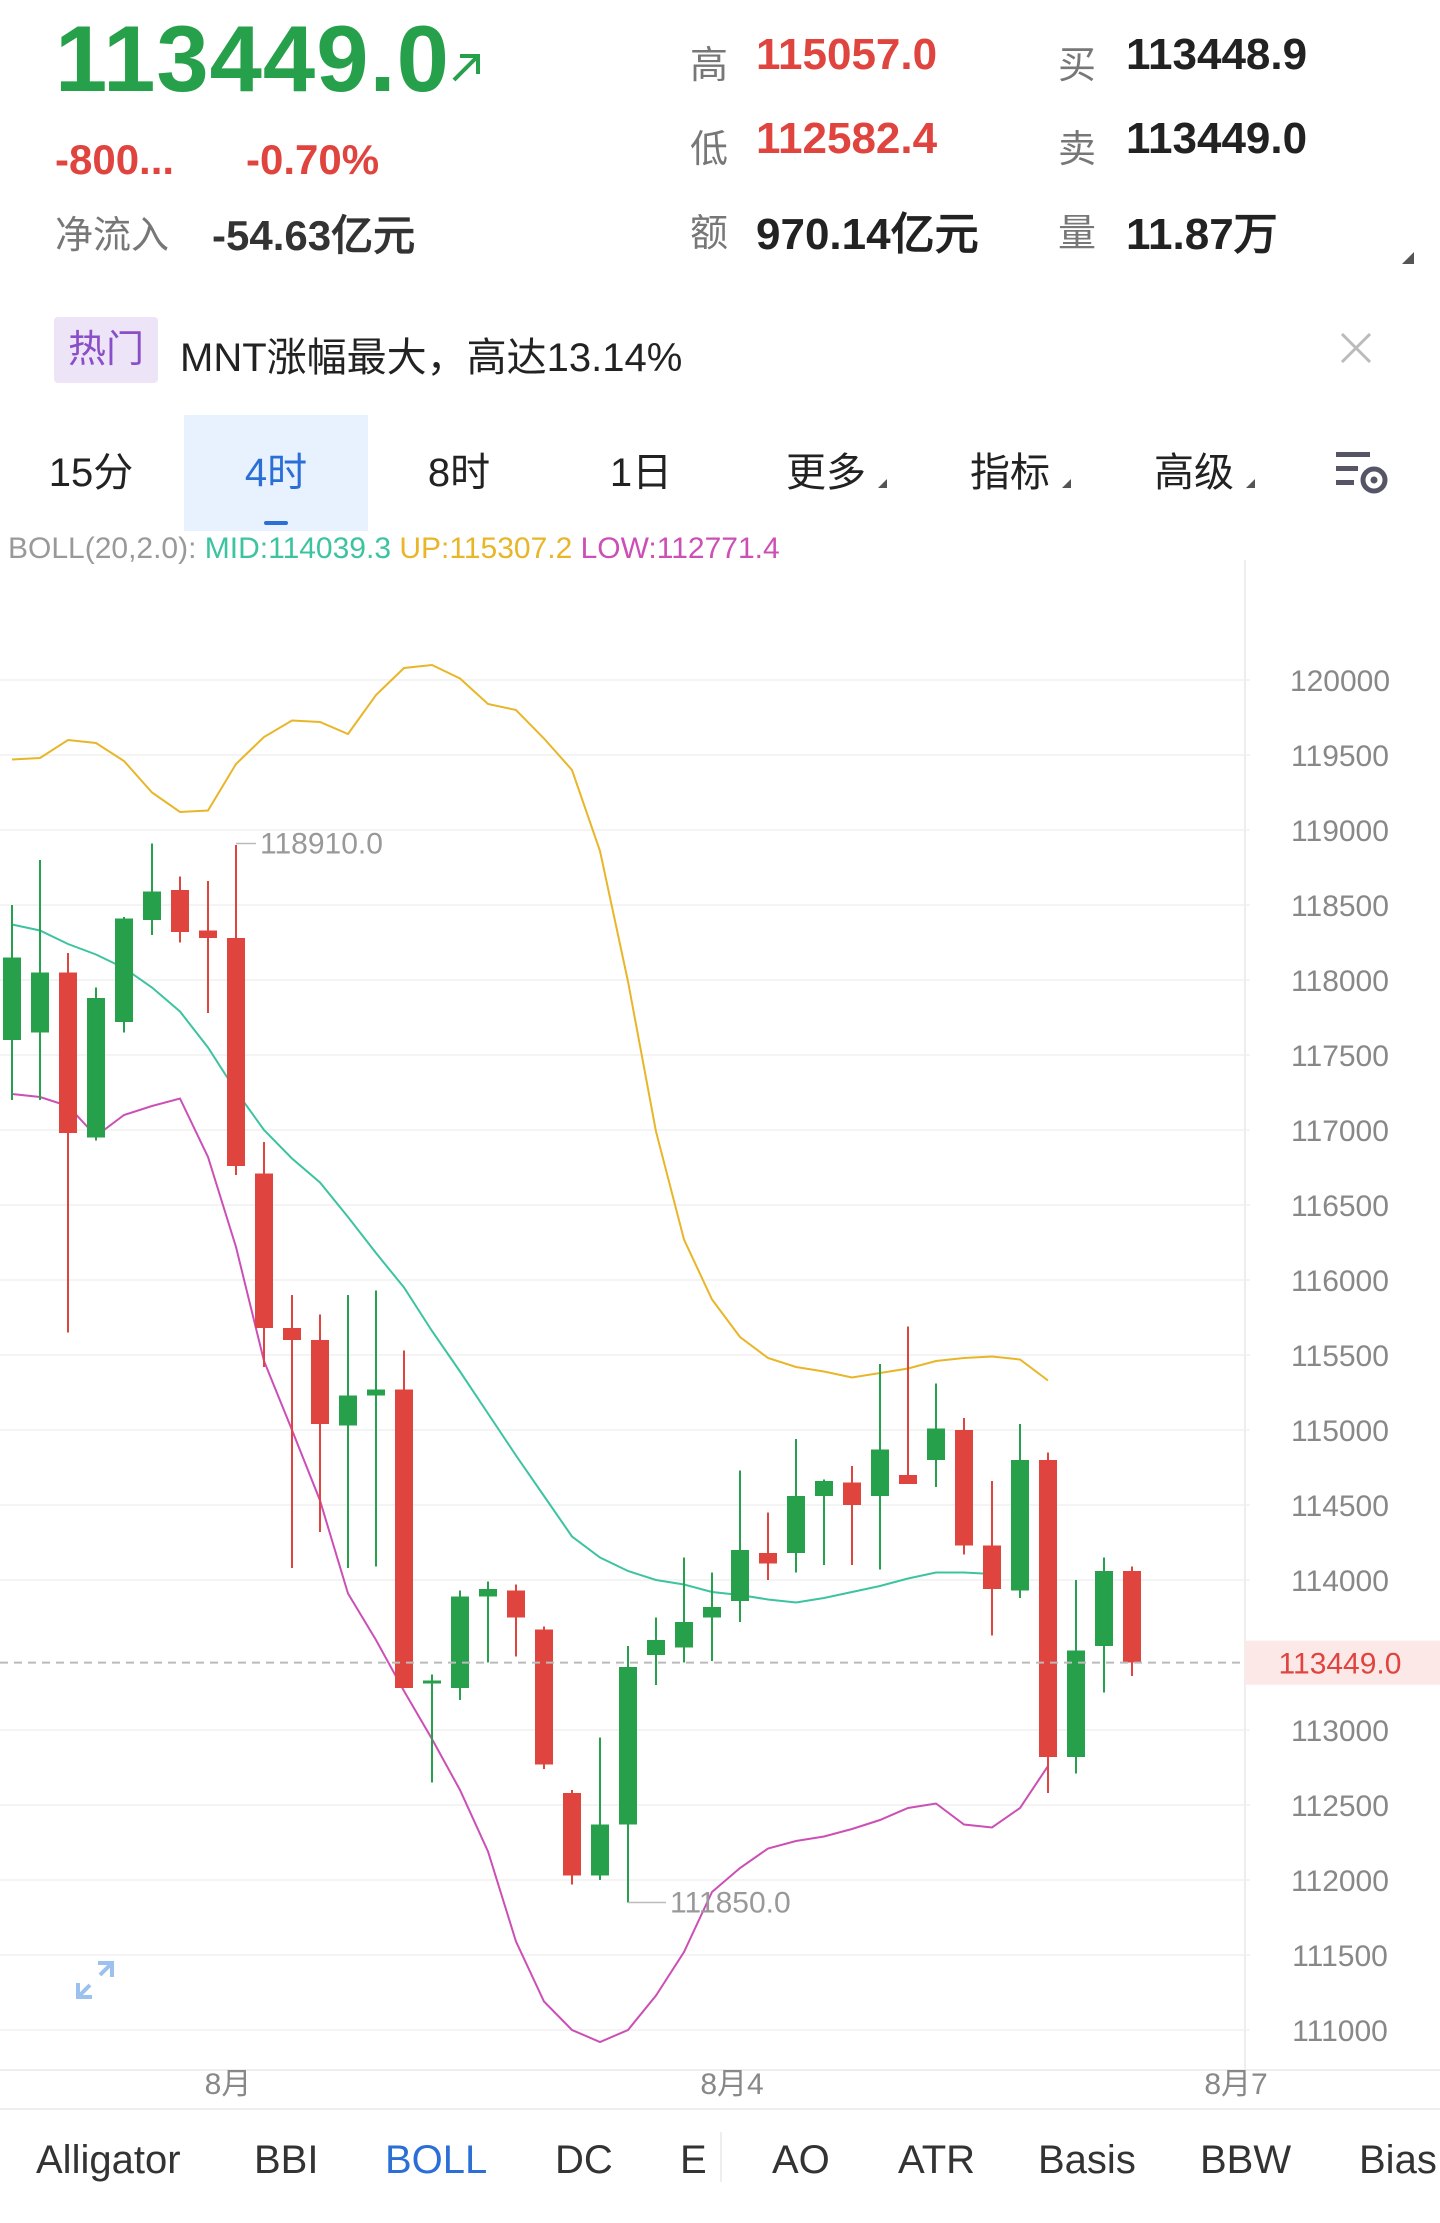 The width and height of the screenshot is (1440, 2223). What do you see at coordinates (95, 1980) in the screenshot?
I see `expand-chart-icon` at bounding box center [95, 1980].